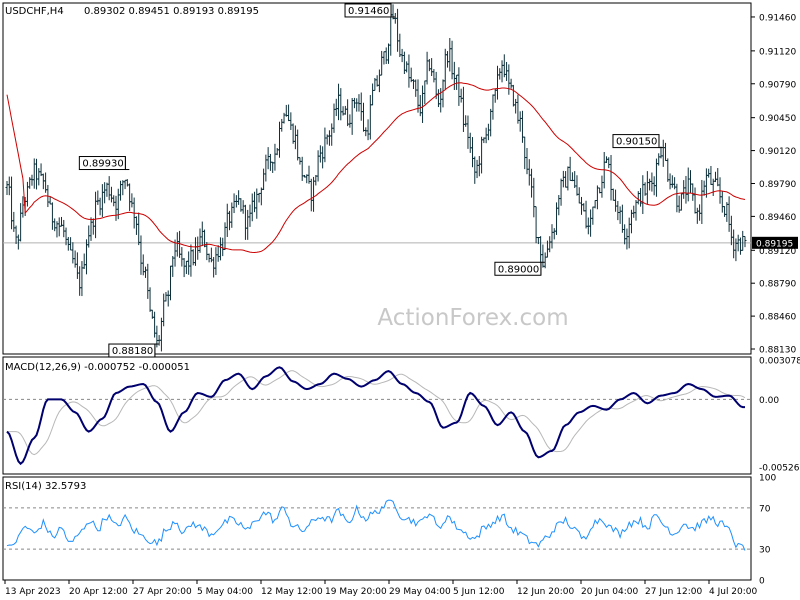 The width and height of the screenshot is (800, 600). I want to click on last-price-label: 0.89195, so click(774, 244).